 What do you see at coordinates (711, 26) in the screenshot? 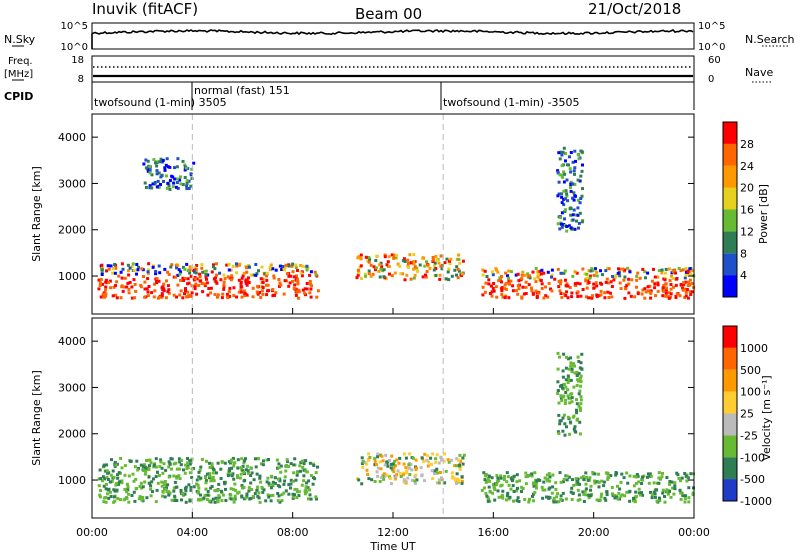
I see `nsearch-tick-top: 10^5` at bounding box center [711, 26].